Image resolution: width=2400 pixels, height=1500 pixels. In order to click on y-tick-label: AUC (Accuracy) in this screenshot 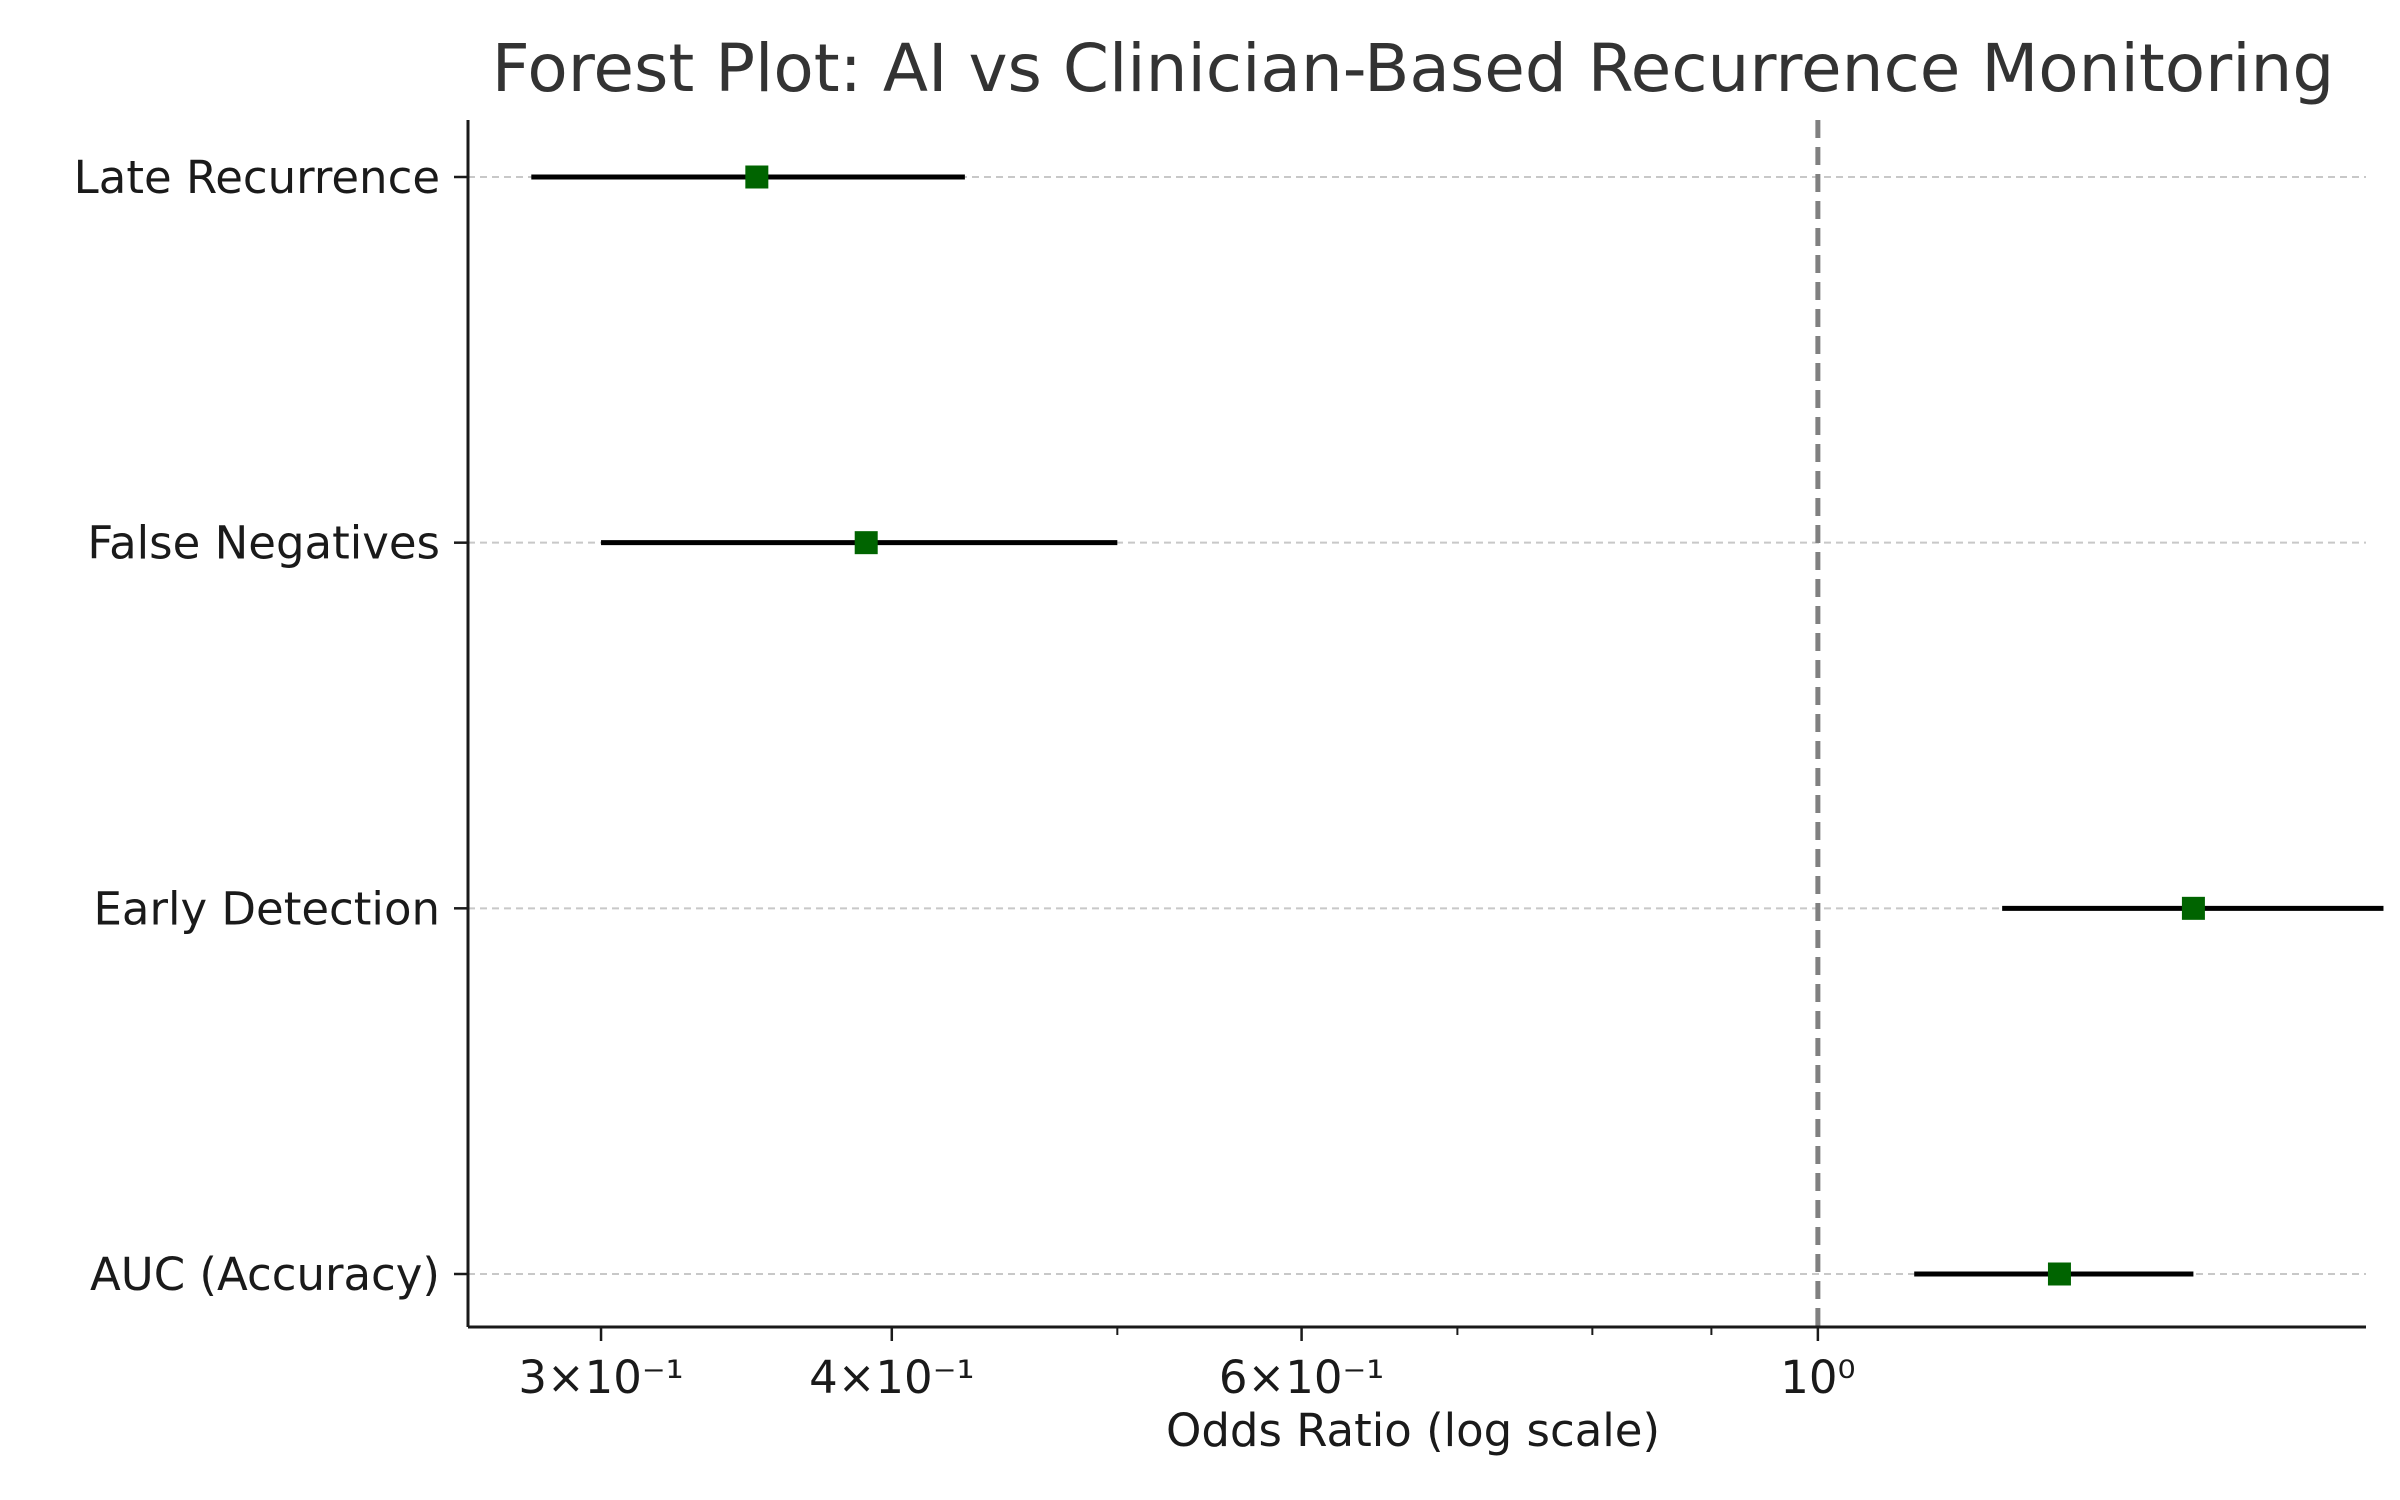, I will do `click(265, 1274)`.